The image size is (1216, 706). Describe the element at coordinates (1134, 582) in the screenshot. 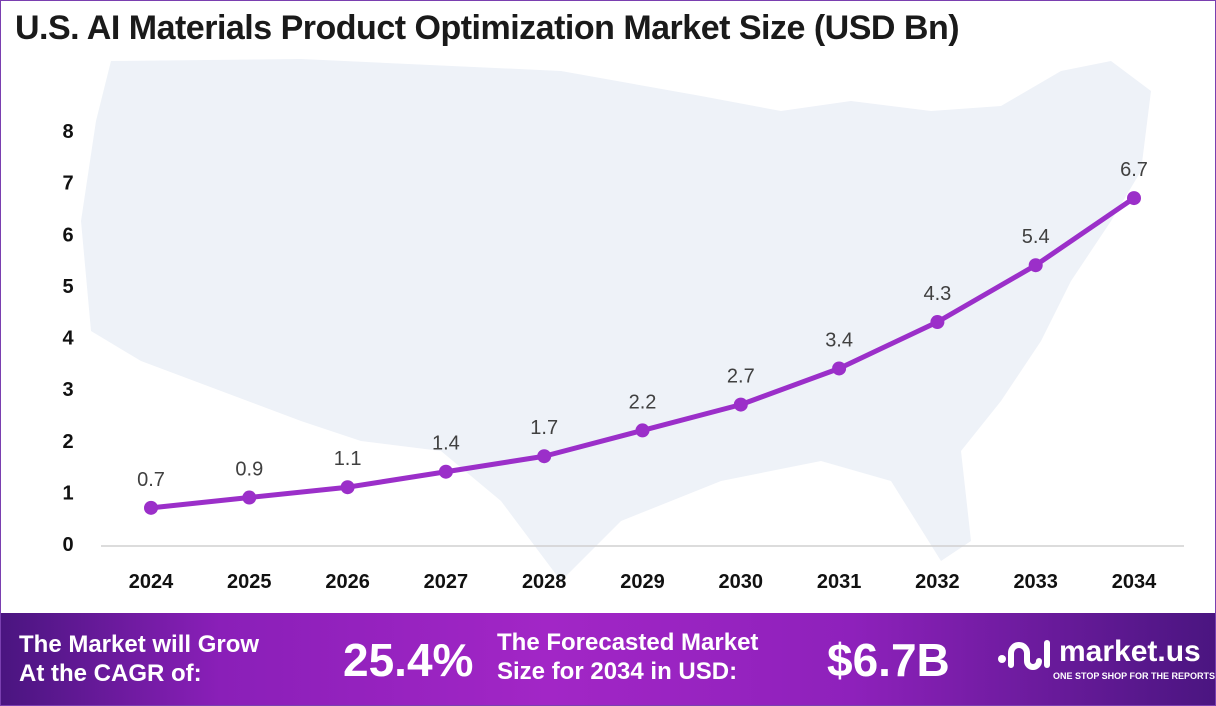

I see `x-tick-label: 2034` at that location.